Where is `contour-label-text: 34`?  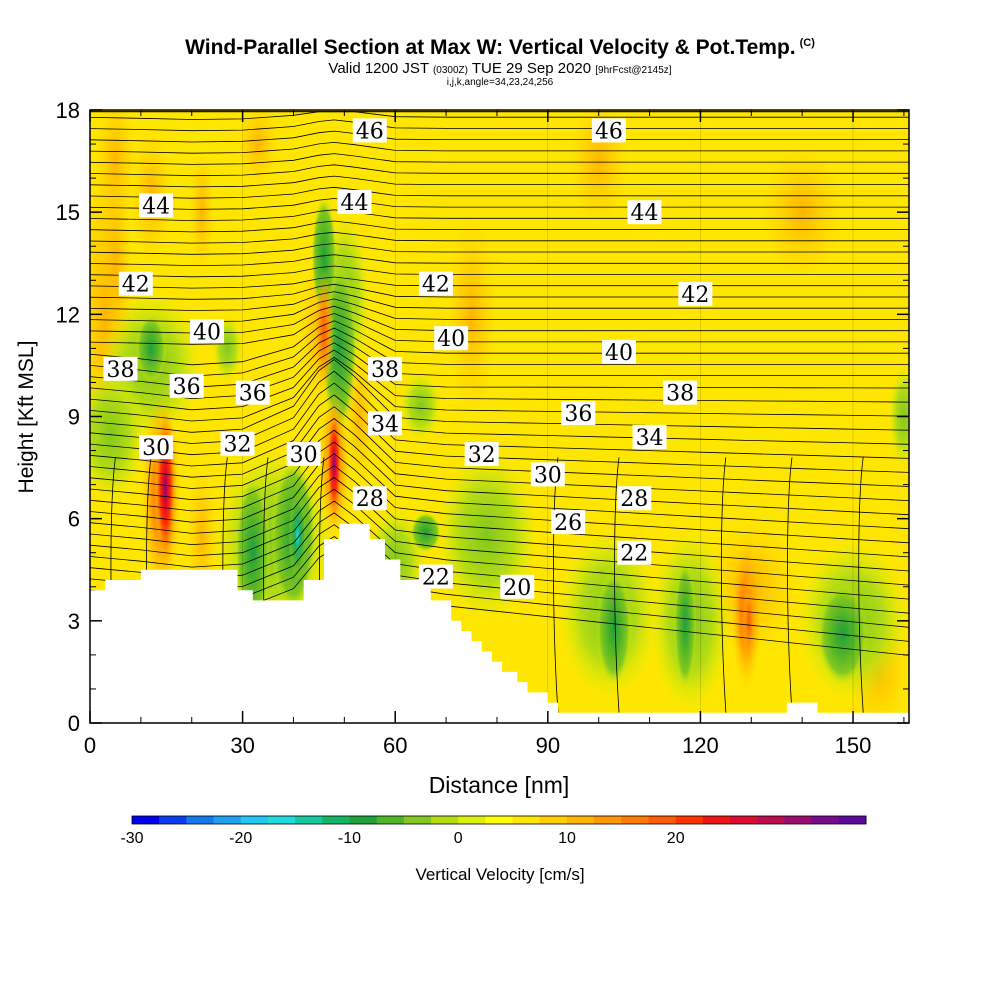
contour-label-text: 34 is located at coordinates (650, 438).